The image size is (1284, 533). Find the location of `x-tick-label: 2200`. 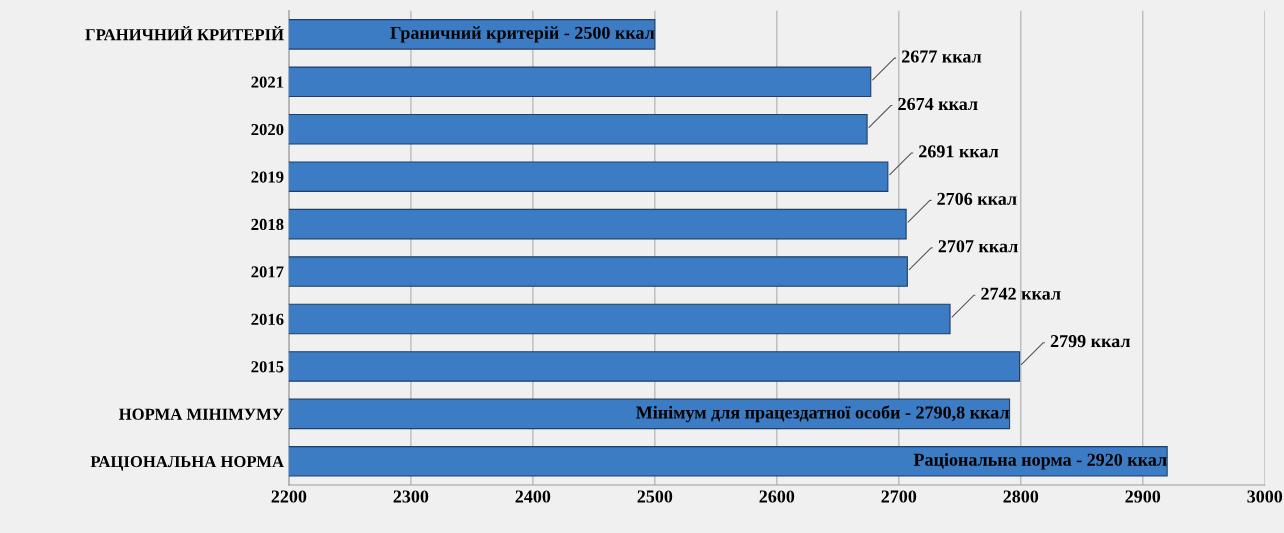

x-tick-label: 2200 is located at coordinates (289, 496).